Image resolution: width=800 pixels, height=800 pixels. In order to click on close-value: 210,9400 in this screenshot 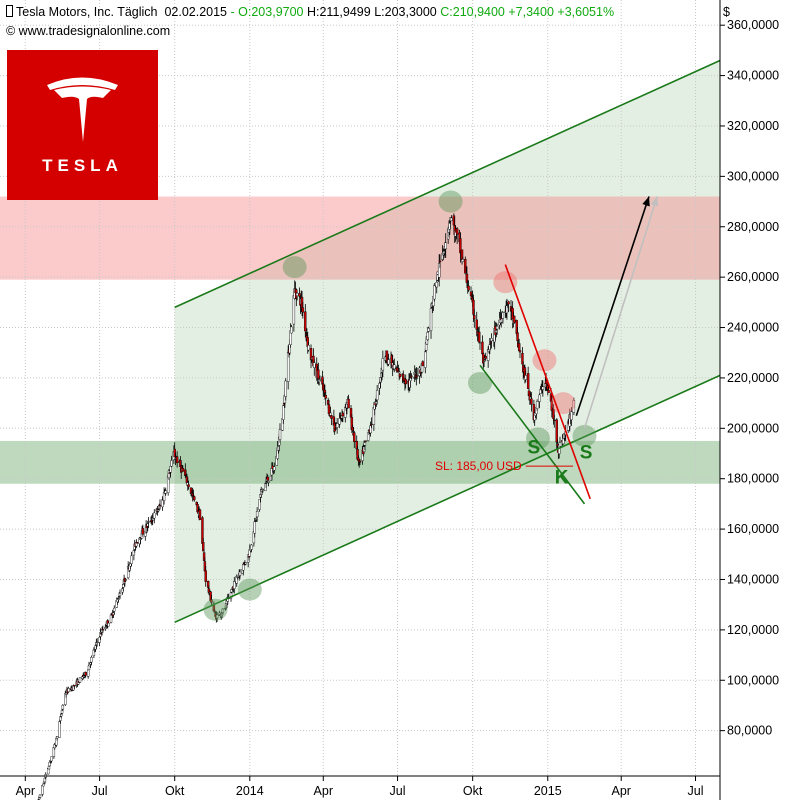, I will do `click(478, 12)`.